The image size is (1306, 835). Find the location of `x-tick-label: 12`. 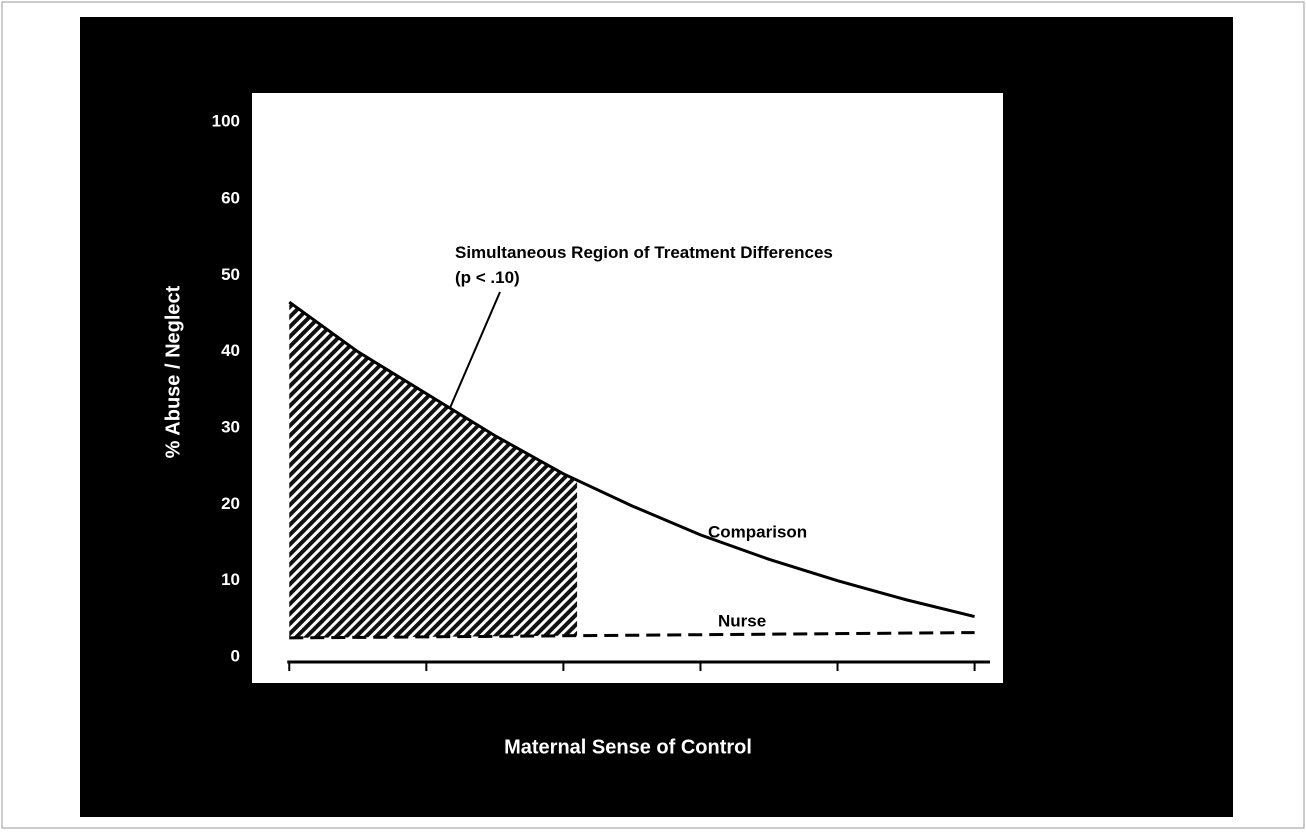

x-tick-label: 12 is located at coordinates (700, 698).